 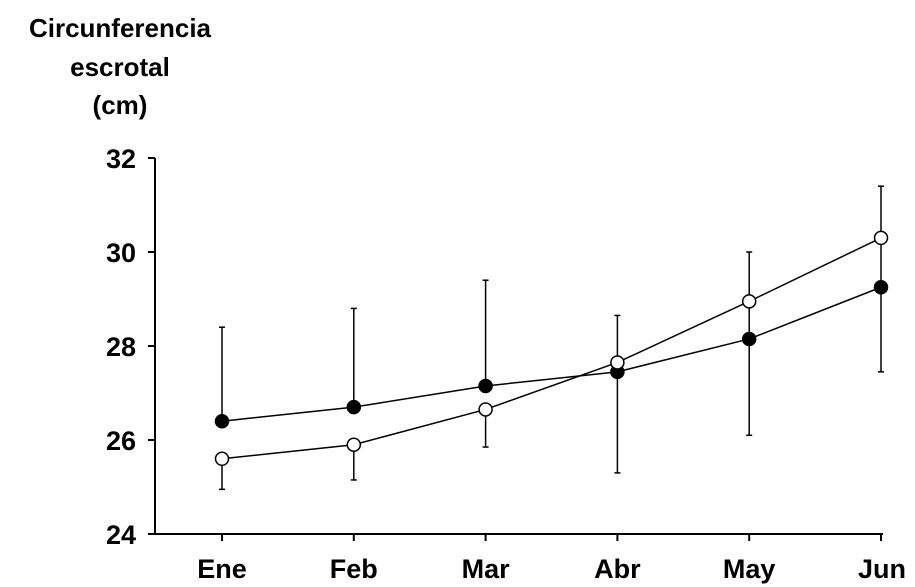 What do you see at coordinates (121, 441) in the screenshot?
I see `y-tick-label: 26` at bounding box center [121, 441].